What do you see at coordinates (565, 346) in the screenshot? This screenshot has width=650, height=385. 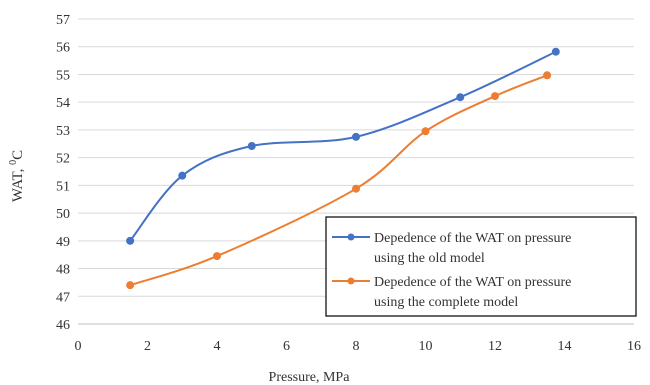 I see `x-tick-label-14: 14` at bounding box center [565, 346].